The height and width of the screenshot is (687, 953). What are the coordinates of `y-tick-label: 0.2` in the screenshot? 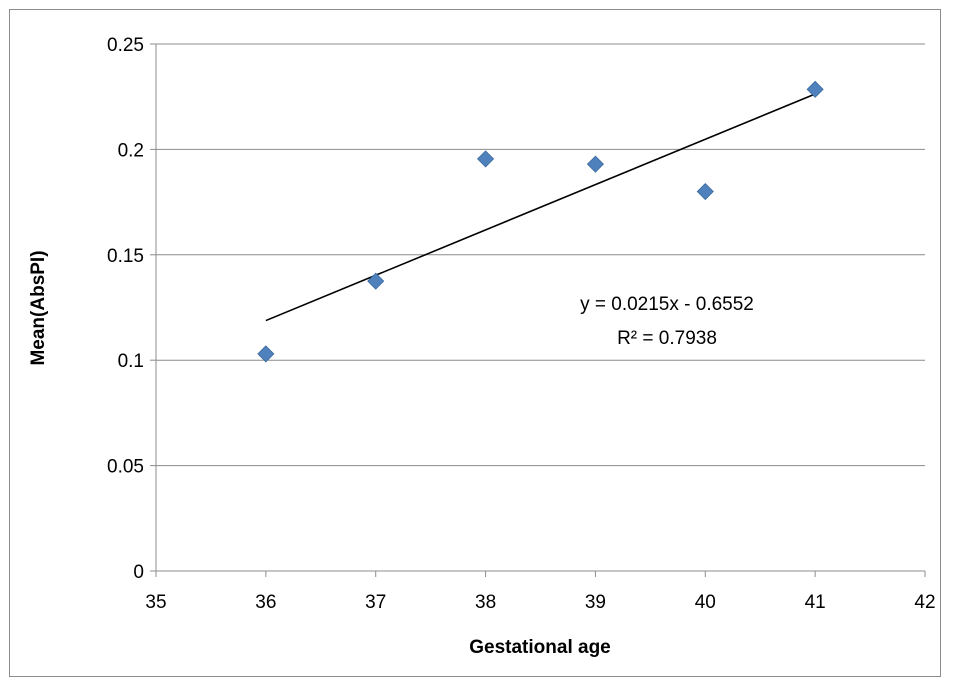 It's located at (131, 150).